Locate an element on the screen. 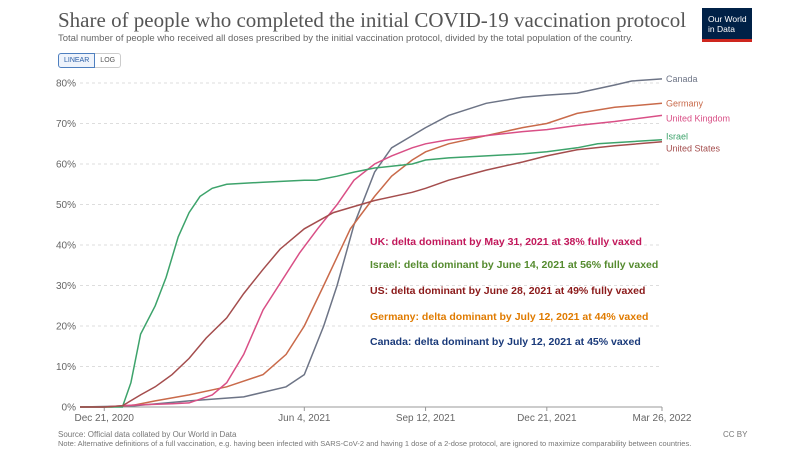  series-label-canada: Canada is located at coordinates (682, 79).